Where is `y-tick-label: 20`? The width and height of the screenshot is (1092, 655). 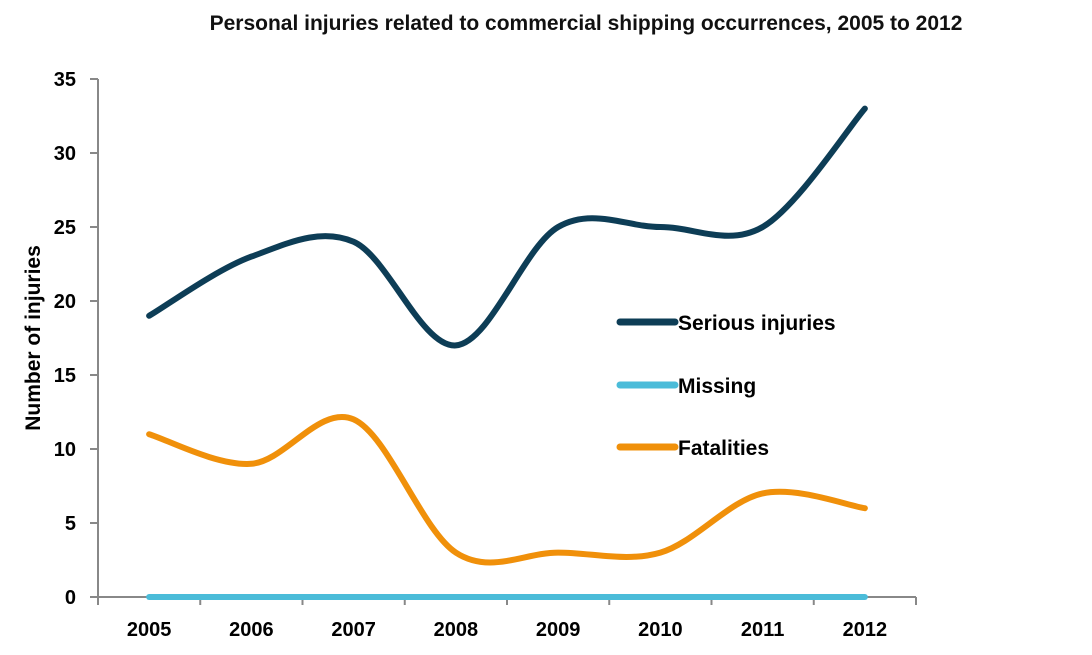
y-tick-label: 20 is located at coordinates (65, 302).